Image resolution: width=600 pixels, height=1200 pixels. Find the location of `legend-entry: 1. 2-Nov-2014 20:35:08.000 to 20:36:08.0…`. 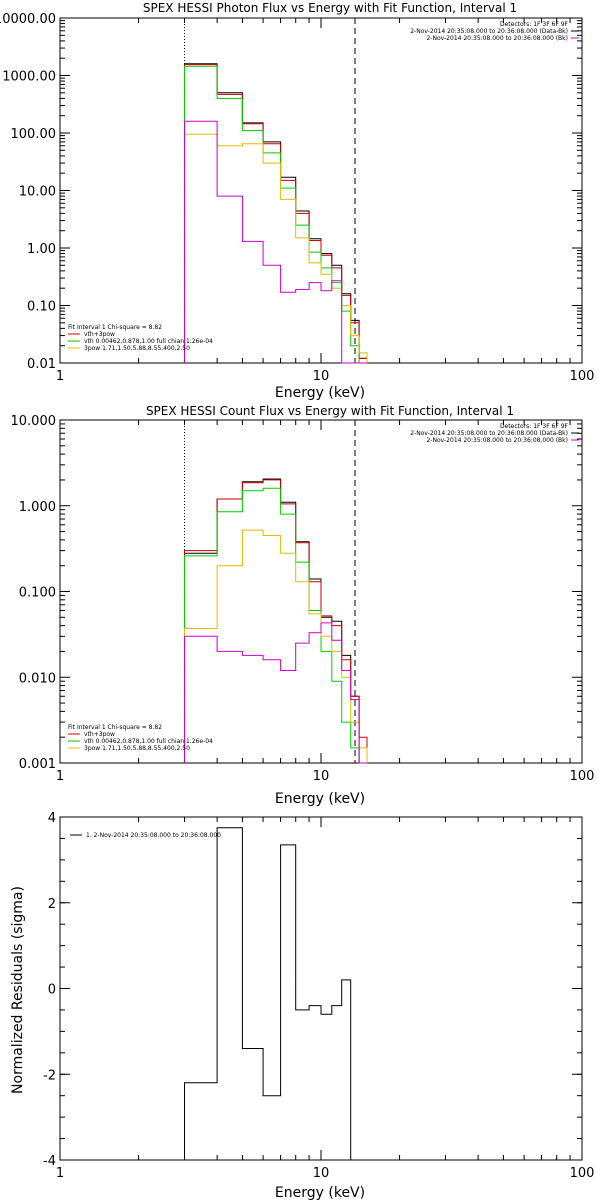

legend-entry: 1. 2-Nov-2014 20:35:08.000 to 20:36:08.0… is located at coordinates (153, 835).